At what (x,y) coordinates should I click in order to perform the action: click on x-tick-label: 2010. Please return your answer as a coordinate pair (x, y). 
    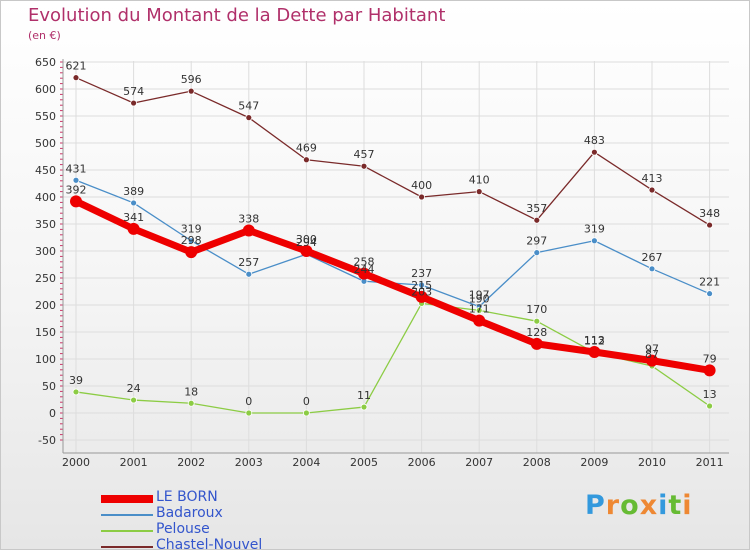
    Looking at the image, I should click on (652, 462).